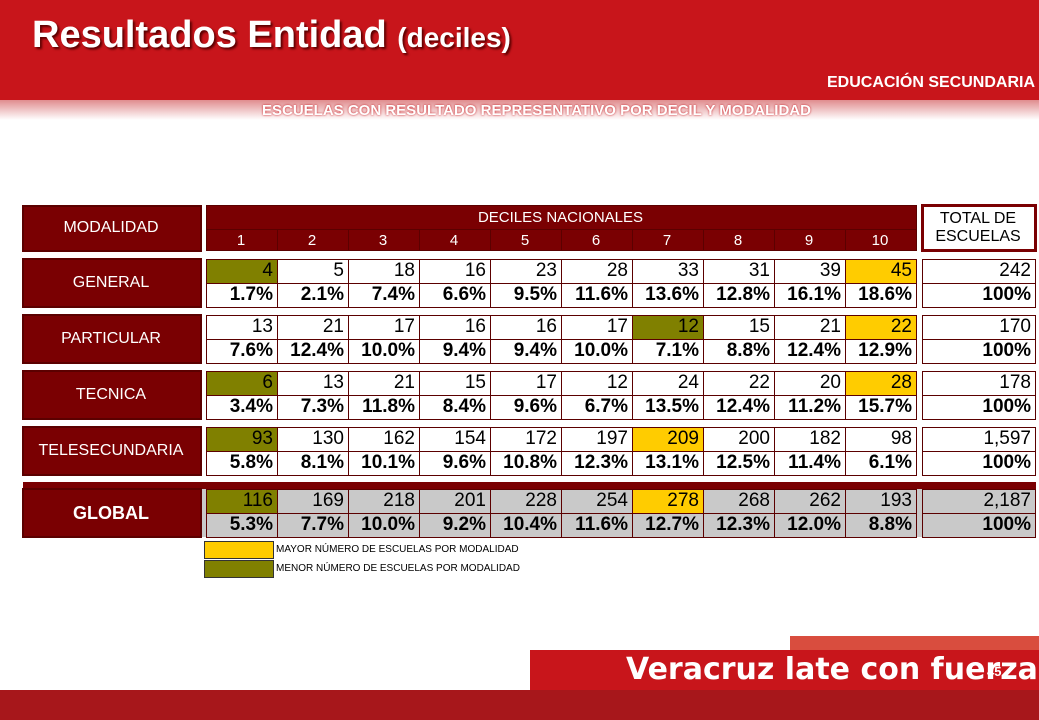 The height and width of the screenshot is (720, 1039). Describe the element at coordinates (810, 271) in the screenshot. I see `count-cell: 39` at that location.